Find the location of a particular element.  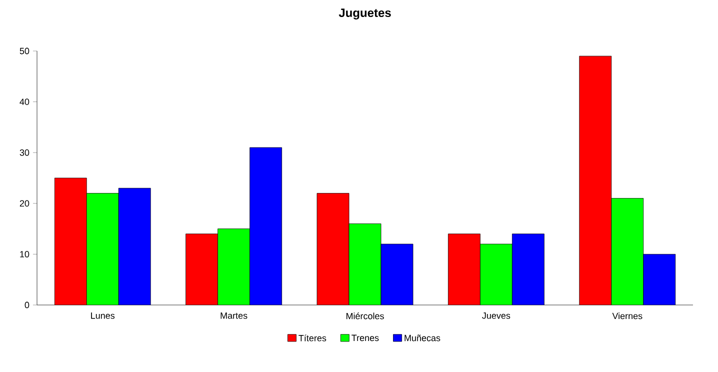

chart-title: Juguetes is located at coordinates (364, 14).